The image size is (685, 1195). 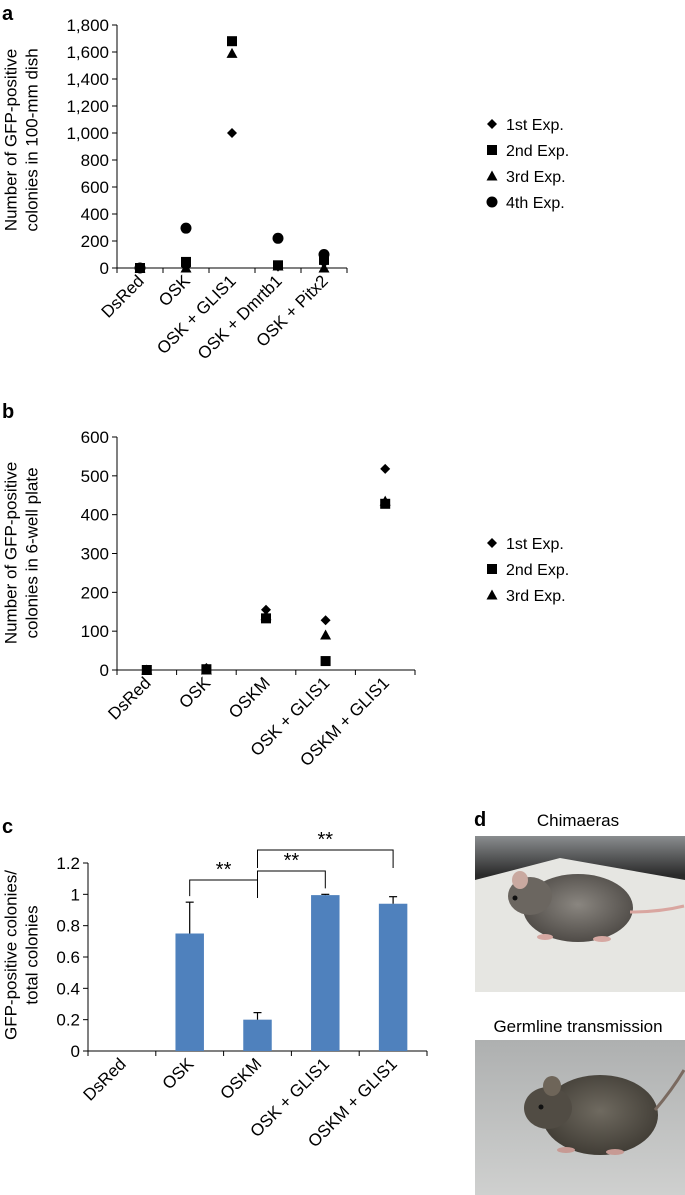 What do you see at coordinates (87, 25) in the screenshot?
I see `panel-a-y-tick-label: 1,800` at bounding box center [87, 25].